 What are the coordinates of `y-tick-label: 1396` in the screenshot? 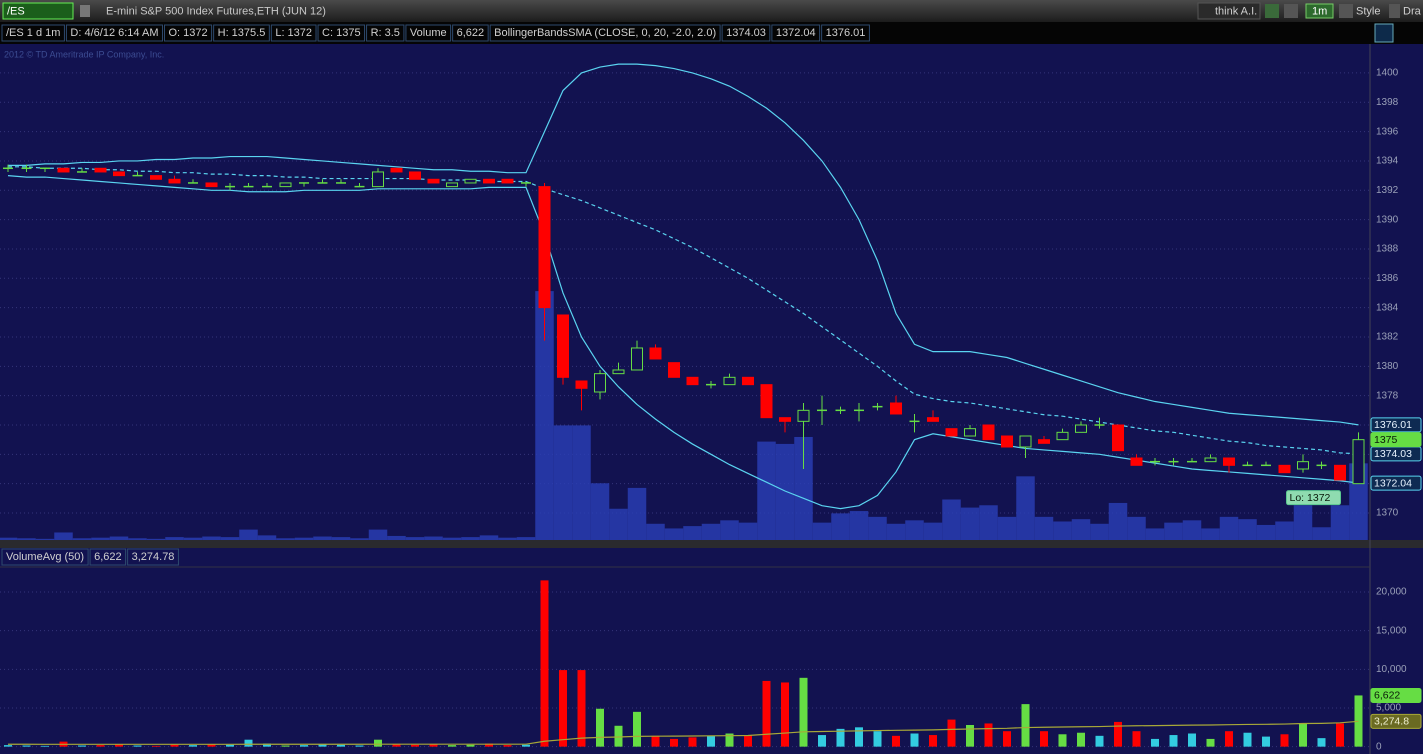 It's located at (1387, 131).